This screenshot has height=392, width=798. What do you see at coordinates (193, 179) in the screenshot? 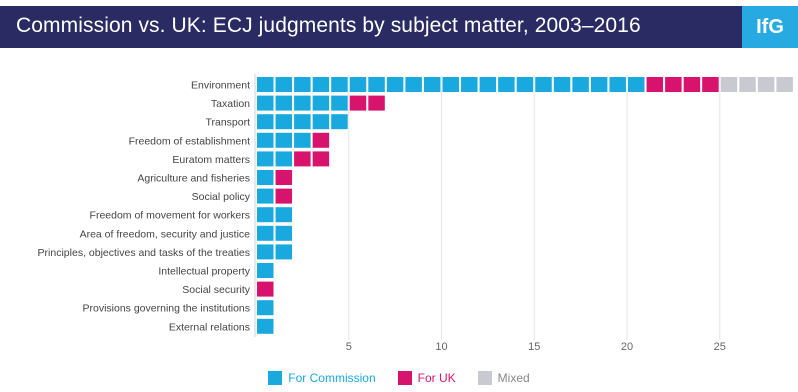
I see `category-label: Agriculture and fisheries` at bounding box center [193, 179].